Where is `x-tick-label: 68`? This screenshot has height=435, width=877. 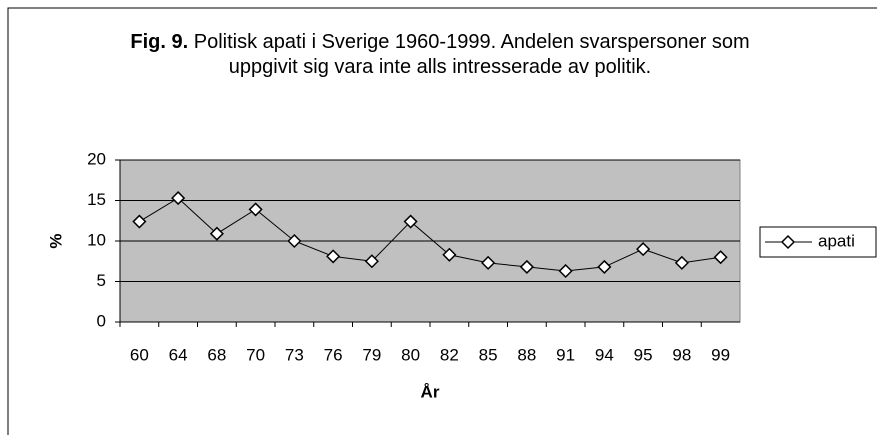 x-tick-label: 68 is located at coordinates (216, 354).